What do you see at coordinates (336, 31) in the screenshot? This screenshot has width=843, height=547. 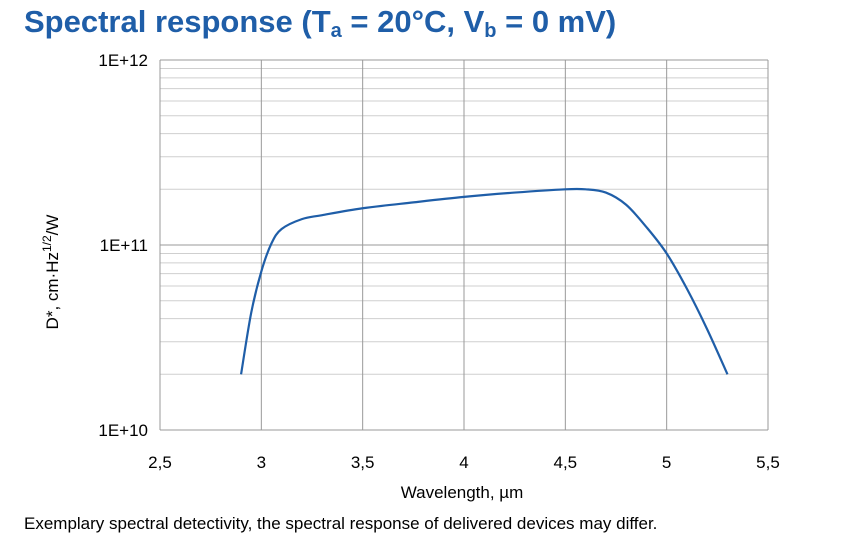 I see `title-subscript-a: a` at bounding box center [336, 31].